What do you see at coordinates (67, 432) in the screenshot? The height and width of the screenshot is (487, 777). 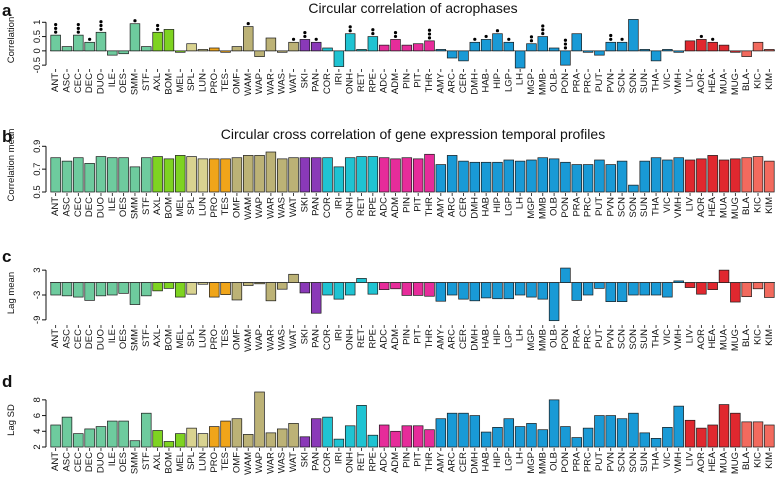 I see `bar-asc` at bounding box center [67, 432].